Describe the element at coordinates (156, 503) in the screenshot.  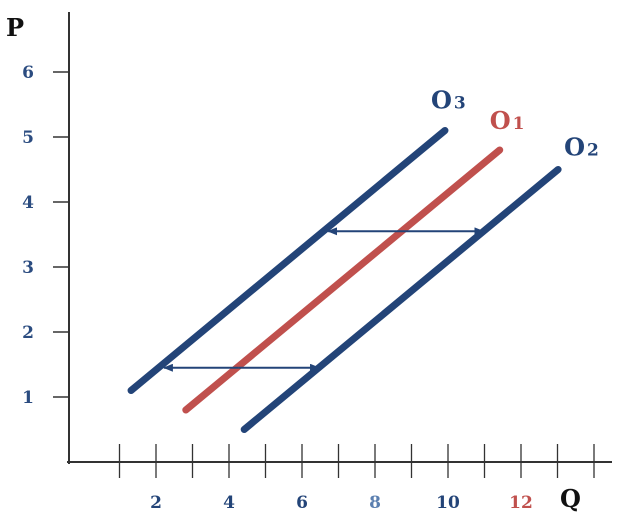
I see `x-tick-label-2: 2` at that location.